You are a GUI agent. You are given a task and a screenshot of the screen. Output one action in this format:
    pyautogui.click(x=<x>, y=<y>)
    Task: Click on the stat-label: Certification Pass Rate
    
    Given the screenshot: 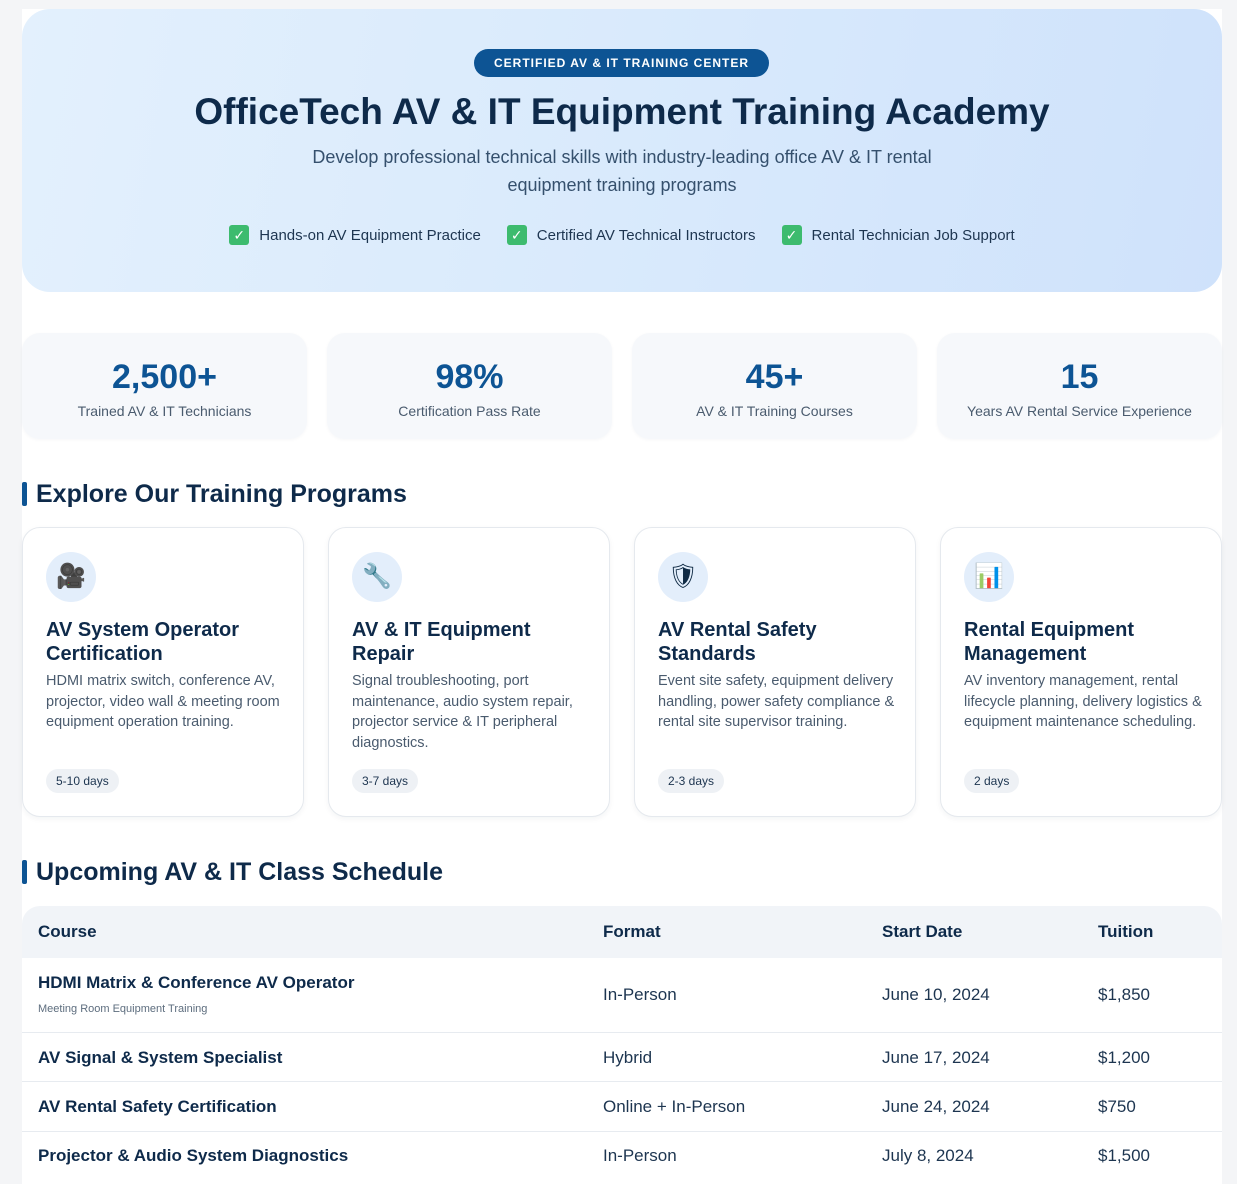 What is the action you would take?
    pyautogui.click(x=469, y=411)
    